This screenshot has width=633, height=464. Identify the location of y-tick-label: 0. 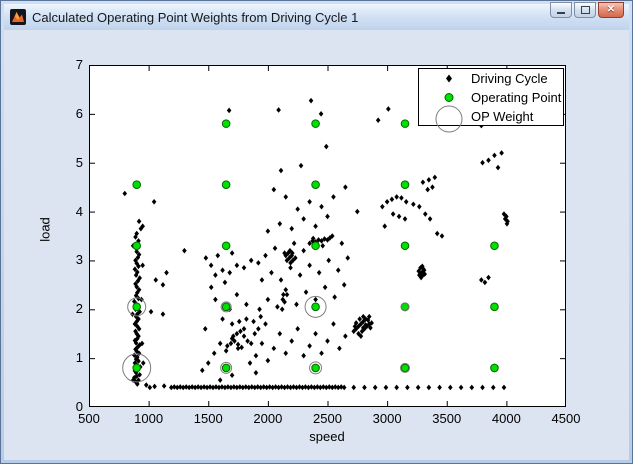
(79, 406).